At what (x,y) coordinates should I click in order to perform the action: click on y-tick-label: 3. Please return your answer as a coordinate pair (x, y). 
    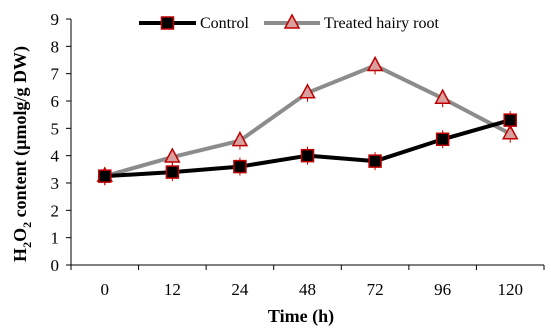
    Looking at the image, I should click on (55, 183).